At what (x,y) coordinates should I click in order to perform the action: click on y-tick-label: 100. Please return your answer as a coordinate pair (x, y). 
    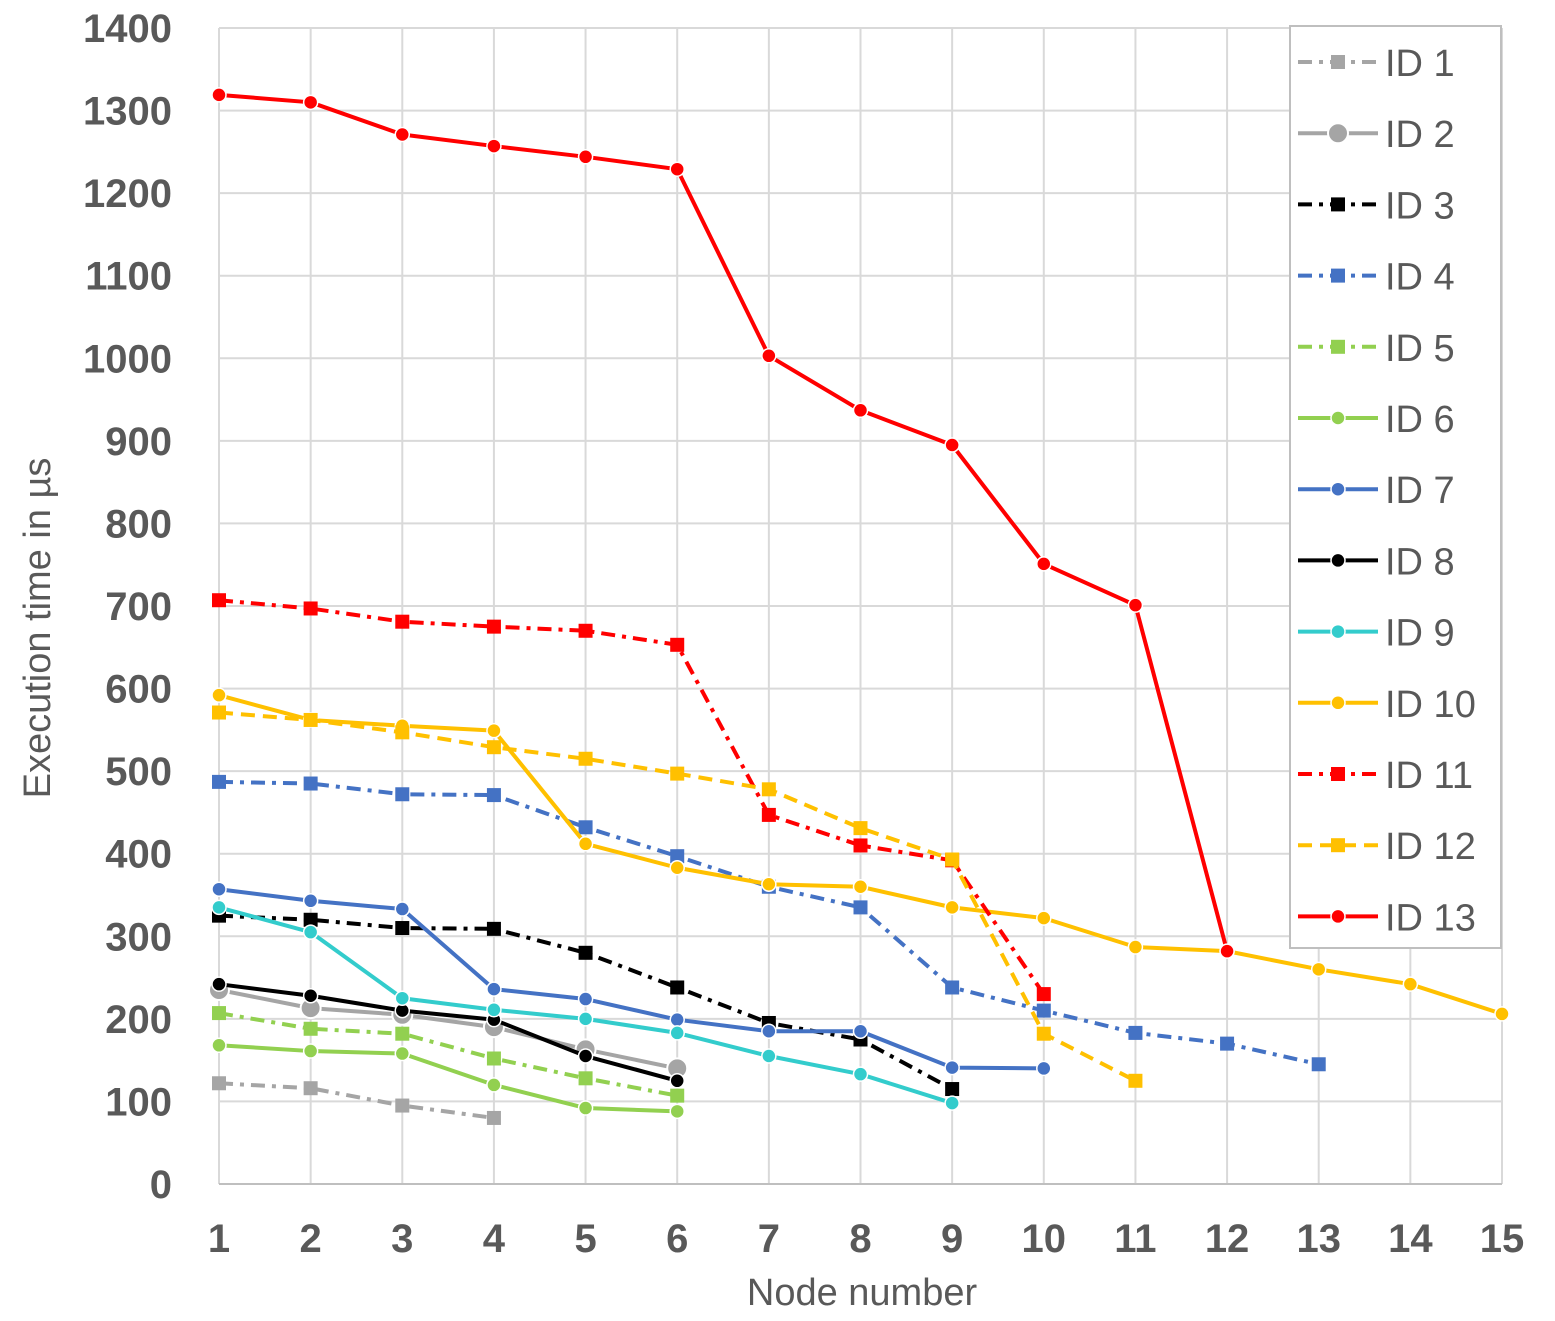
    Looking at the image, I should click on (138, 1102).